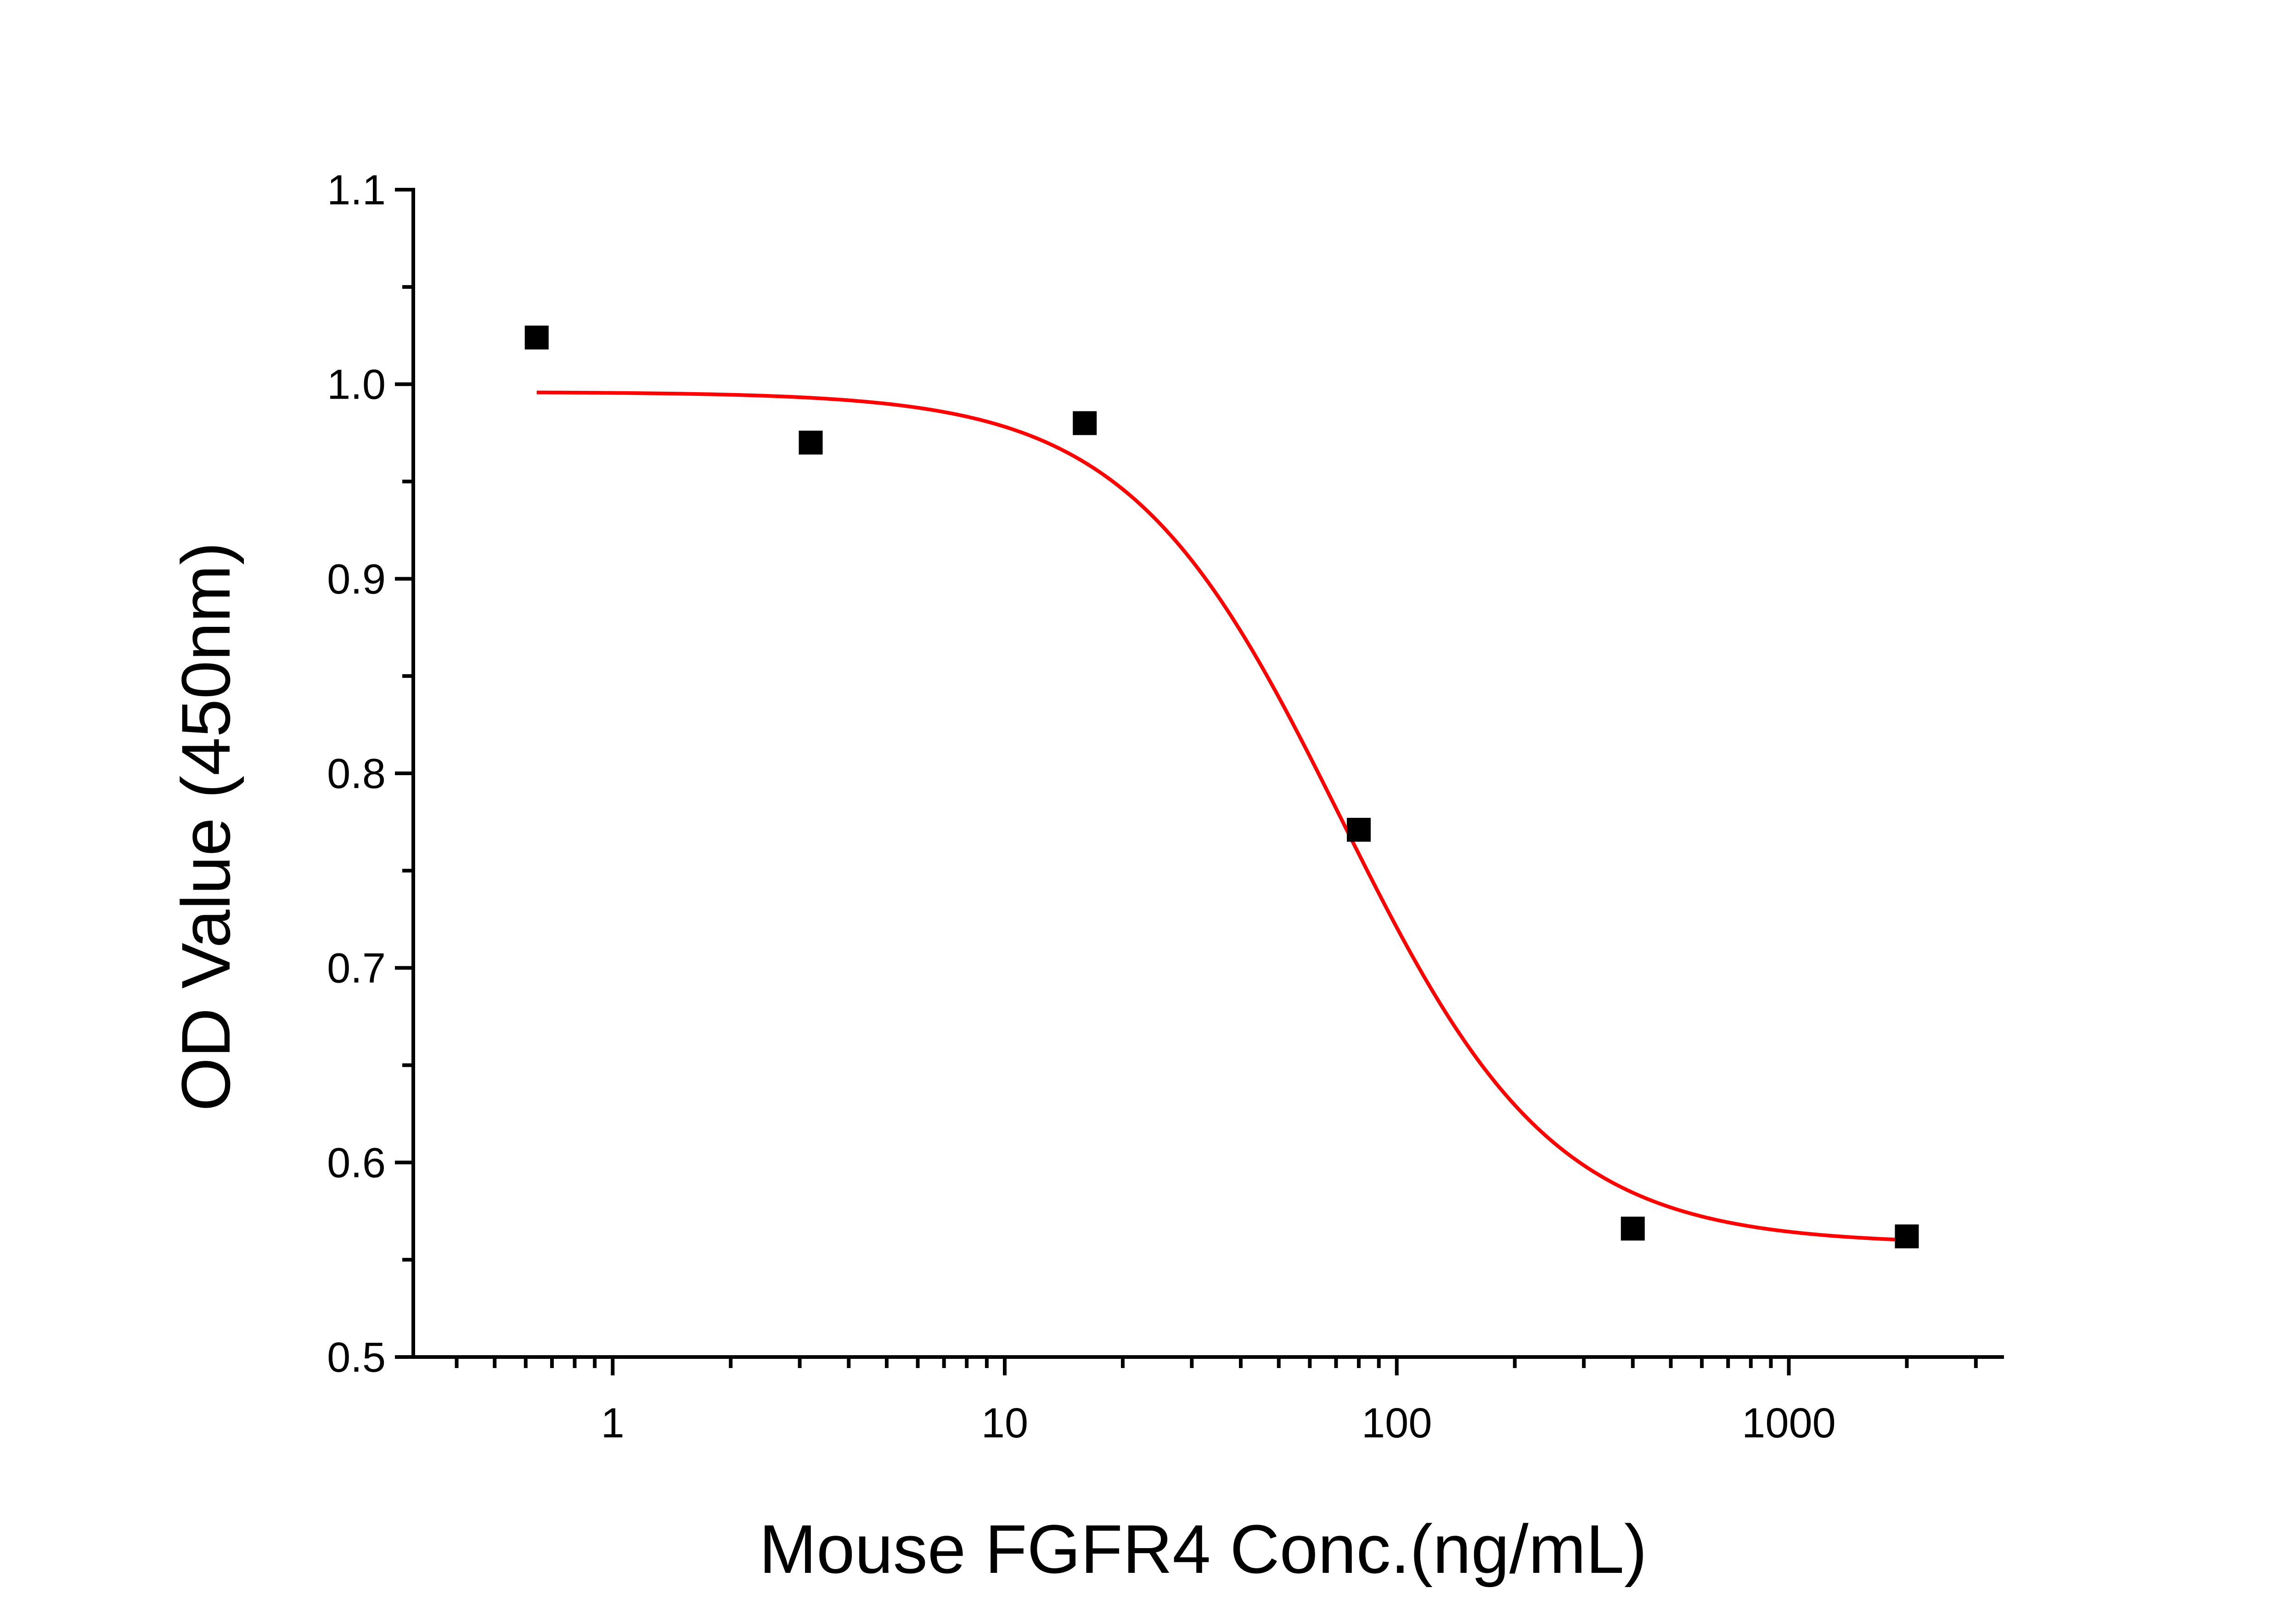 The height and width of the screenshot is (1605, 2296). I want to click on y-tick-label: 0.9, so click(356, 579).